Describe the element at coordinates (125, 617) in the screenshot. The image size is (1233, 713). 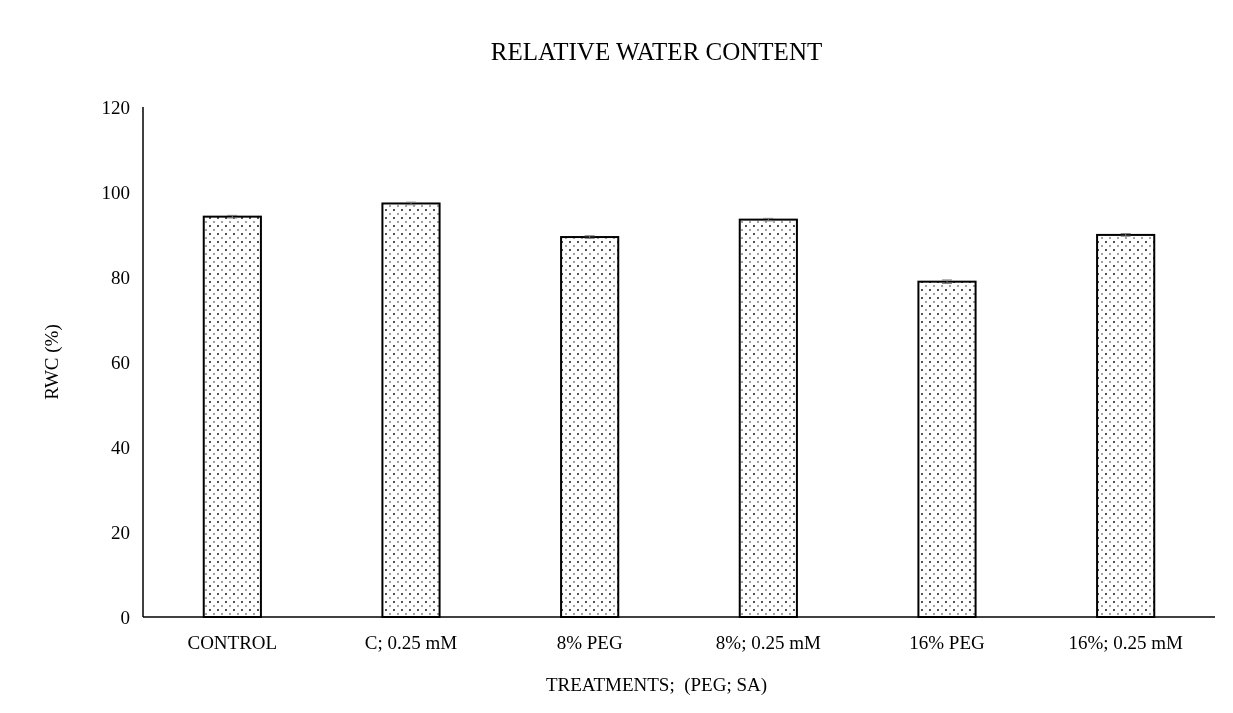
I see `y-tick-label: 0` at that location.